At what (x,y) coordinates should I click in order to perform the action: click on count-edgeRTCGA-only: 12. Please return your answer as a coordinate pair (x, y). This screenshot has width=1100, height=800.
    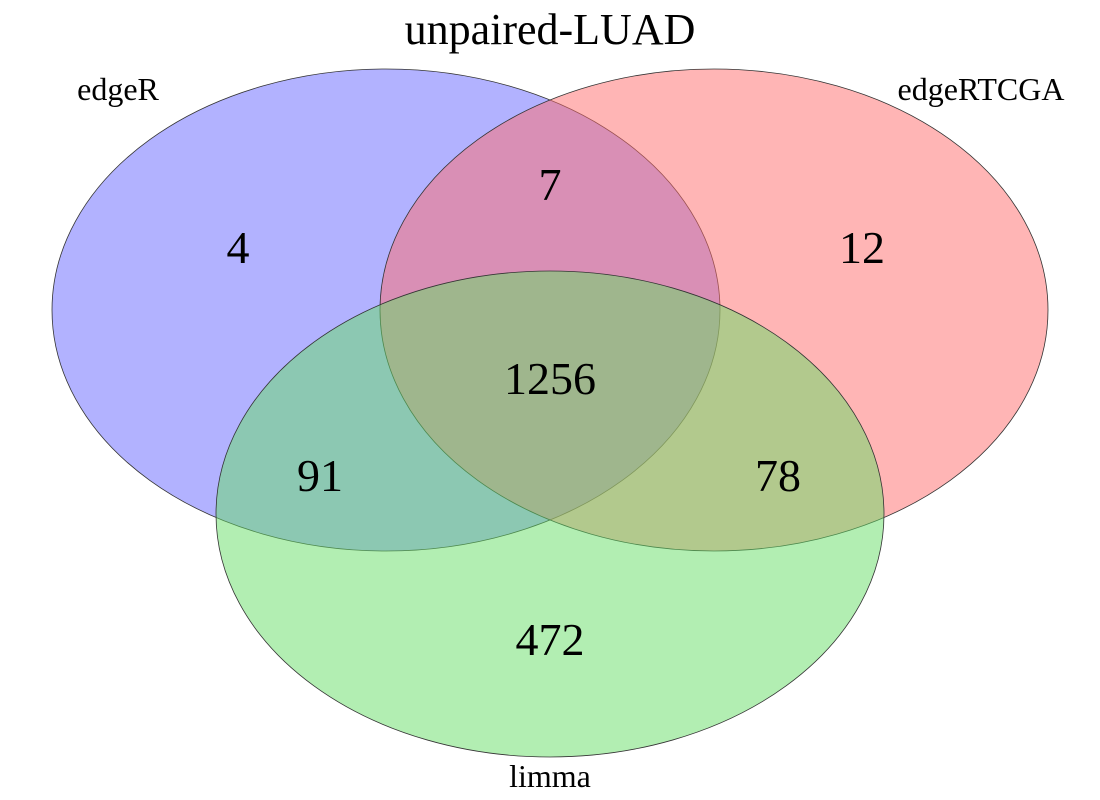
    Looking at the image, I should click on (862, 247).